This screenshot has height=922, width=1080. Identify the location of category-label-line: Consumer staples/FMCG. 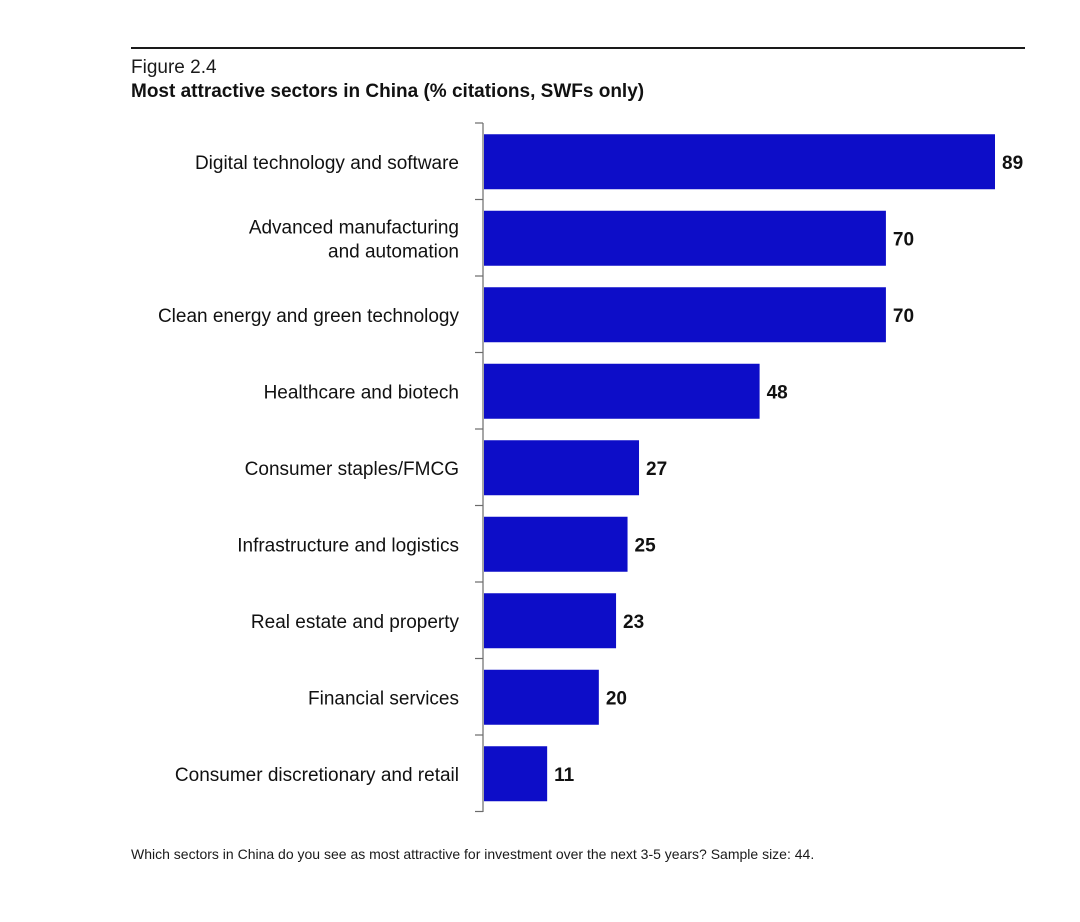
(352, 469).